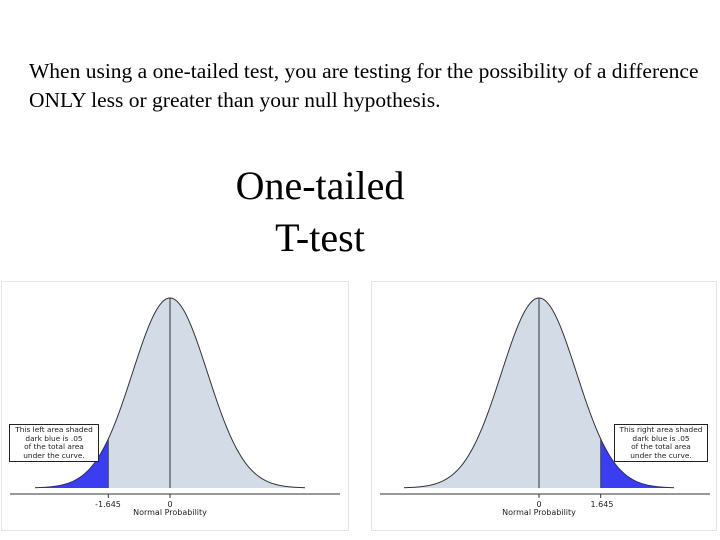 Image resolution: width=720 pixels, height=540 pixels. What do you see at coordinates (539, 512) in the screenshot?
I see `right-axis-title: Normal Probability` at bounding box center [539, 512].